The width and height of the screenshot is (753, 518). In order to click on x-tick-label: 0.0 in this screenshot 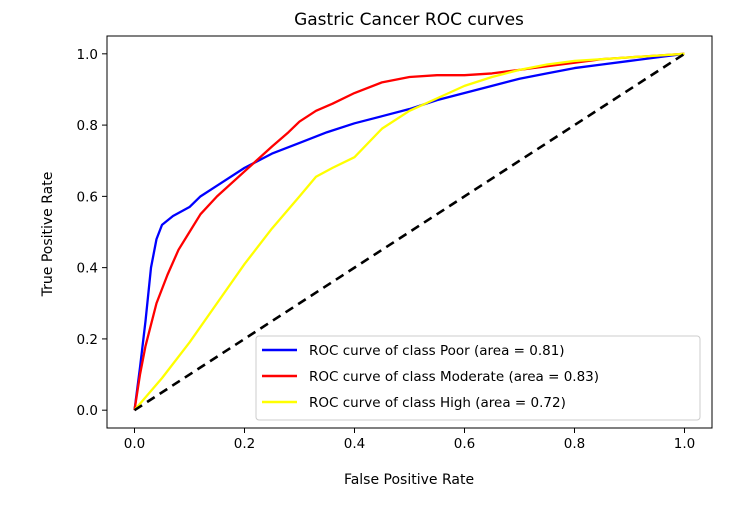, I will do `click(134, 444)`.